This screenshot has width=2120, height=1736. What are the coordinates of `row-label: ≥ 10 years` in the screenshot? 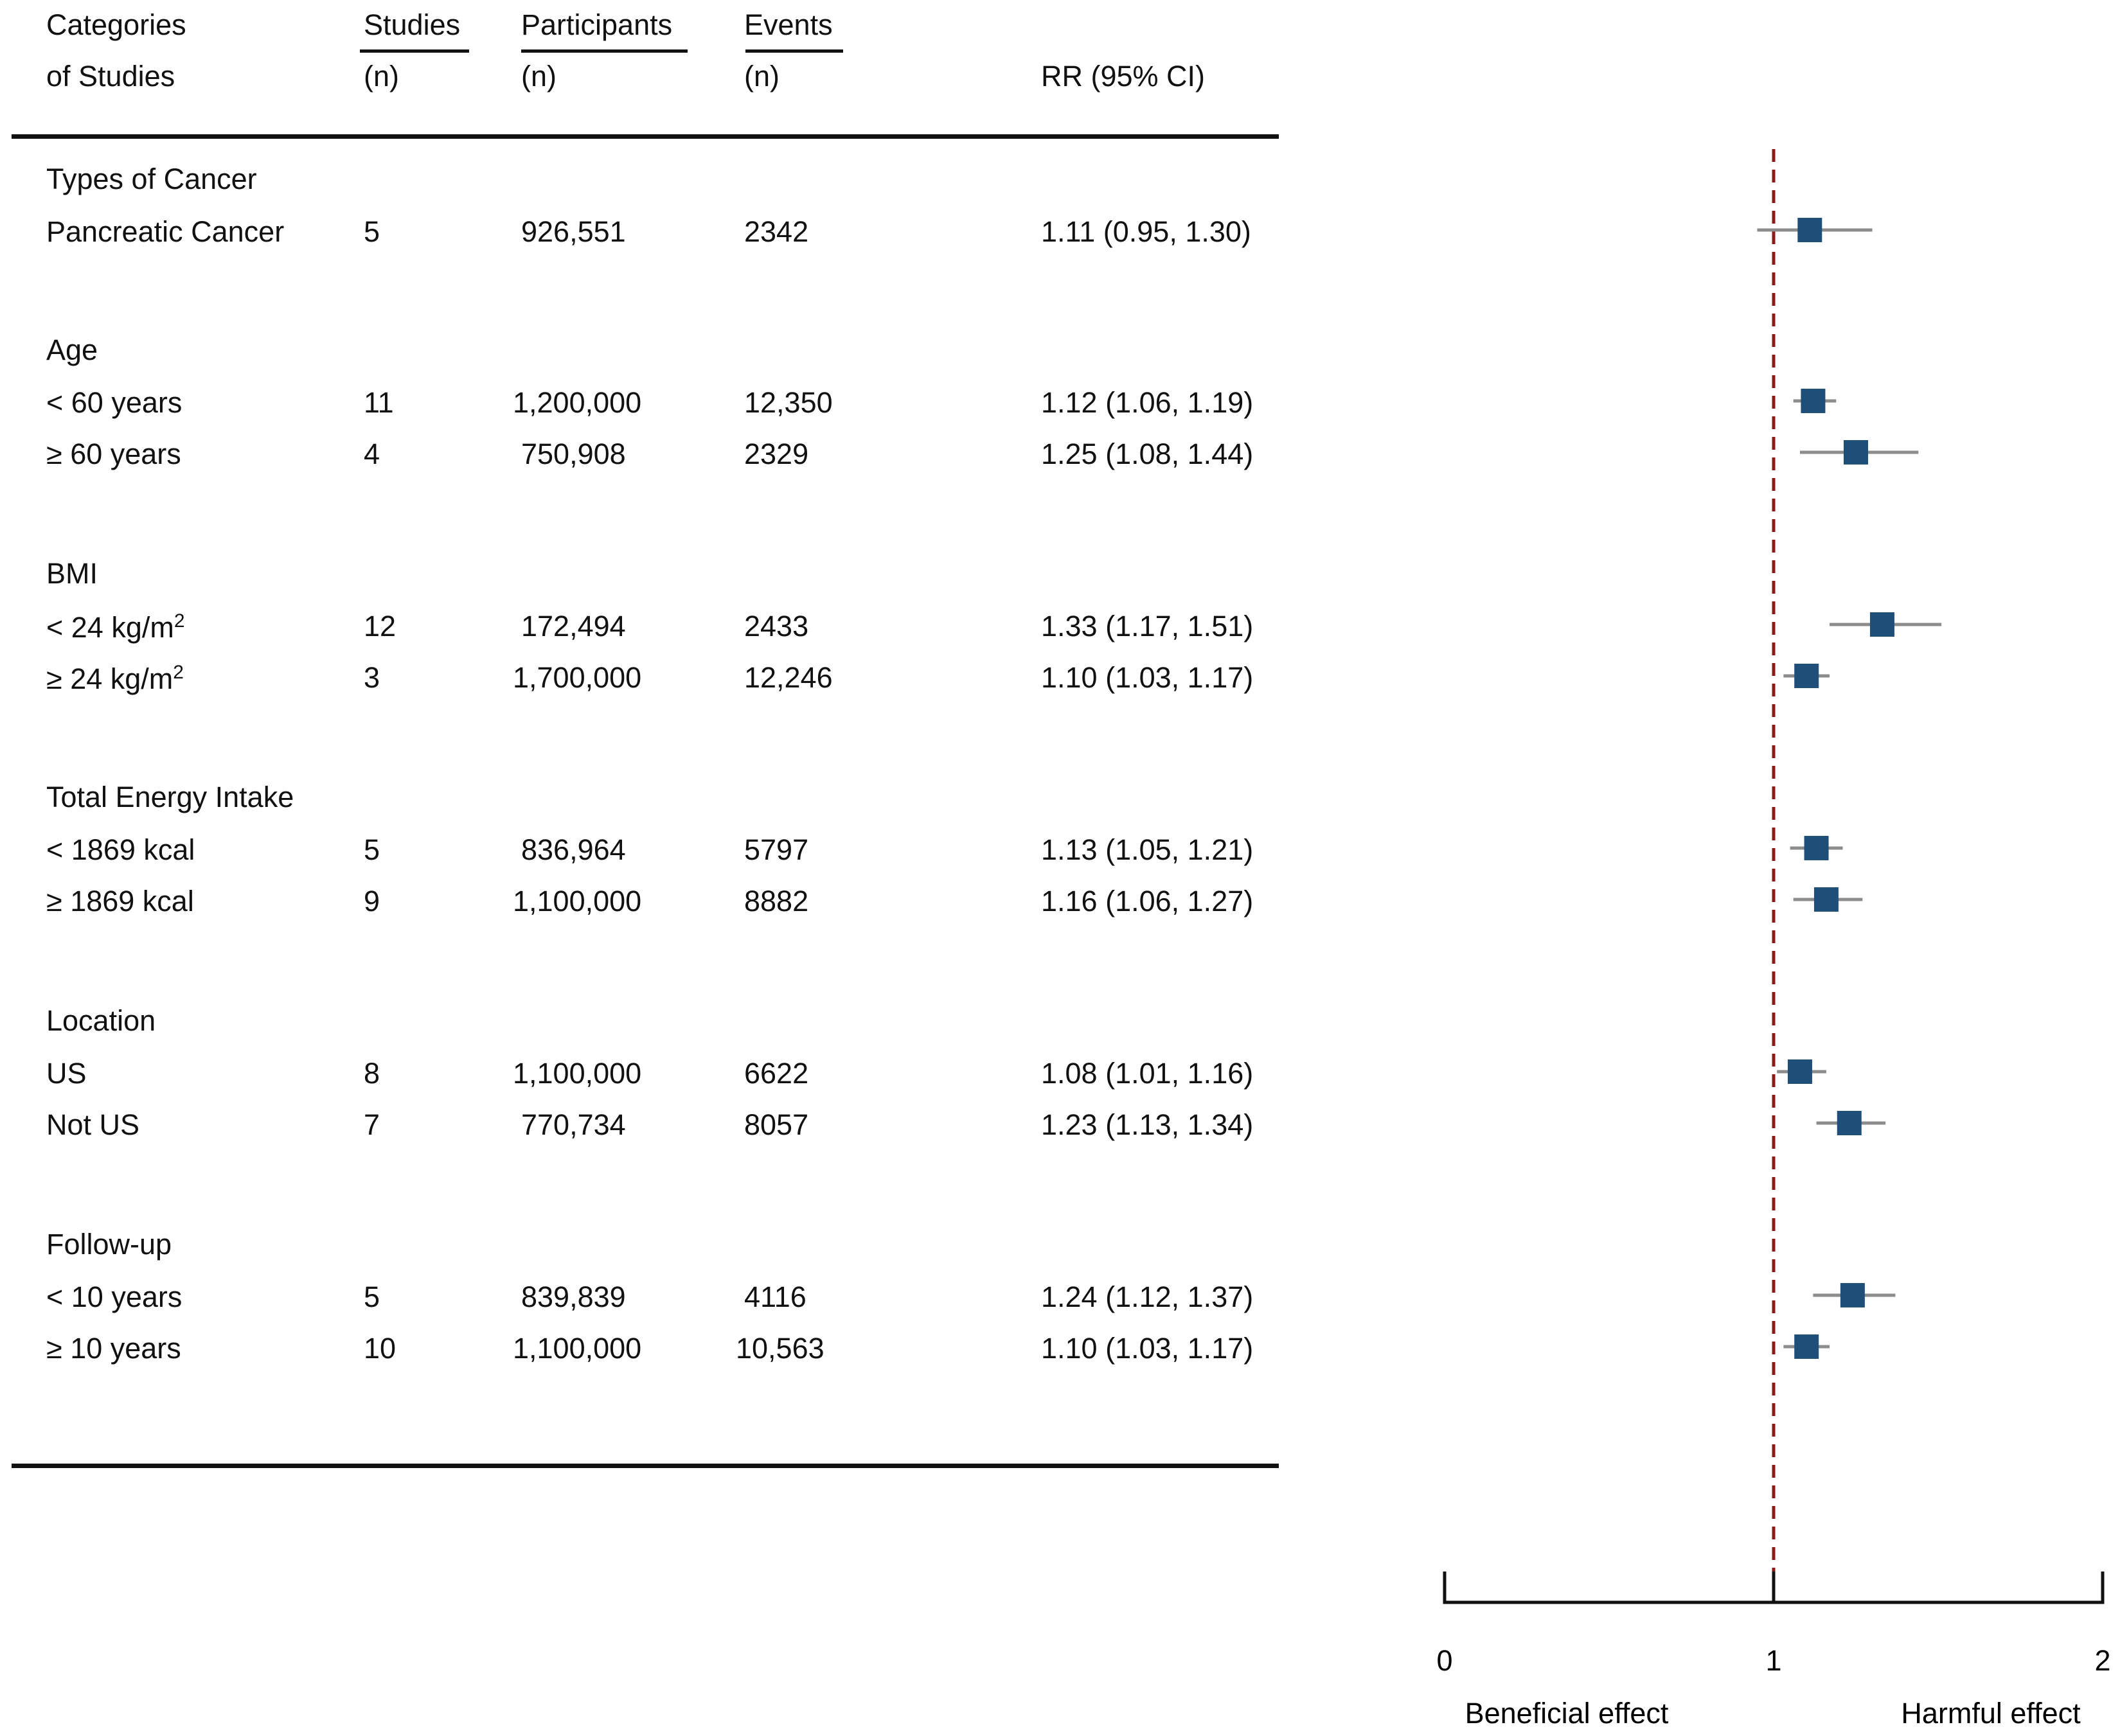 It's located at (113, 1348).